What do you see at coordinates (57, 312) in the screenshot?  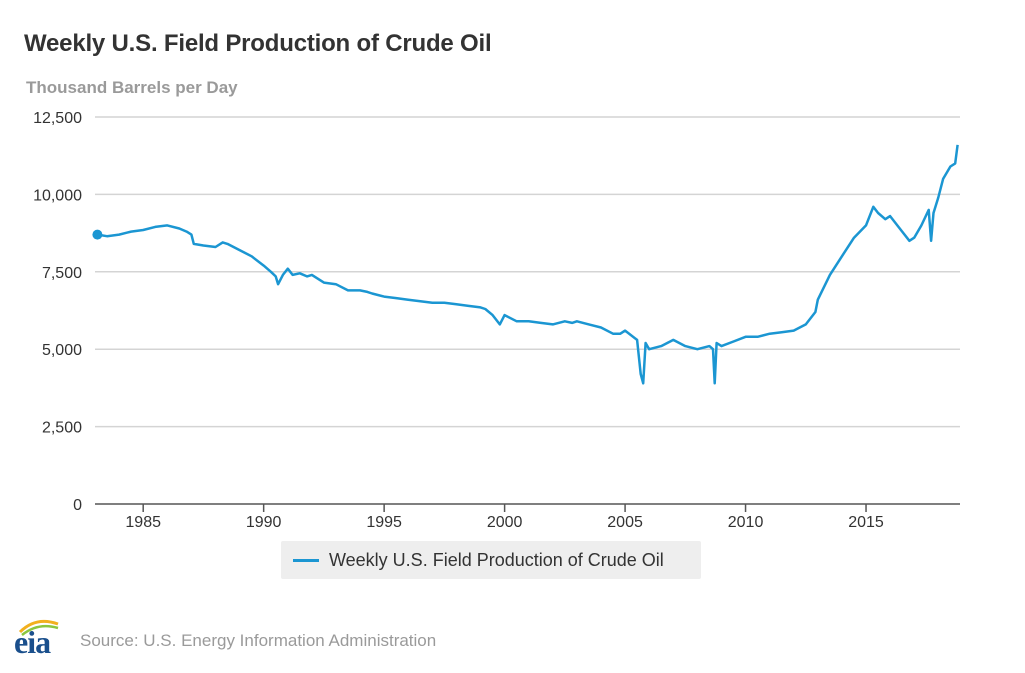 I see `y-axis-ticks: 0 2,500 5,000 7,500 10,000 12,500` at bounding box center [57, 312].